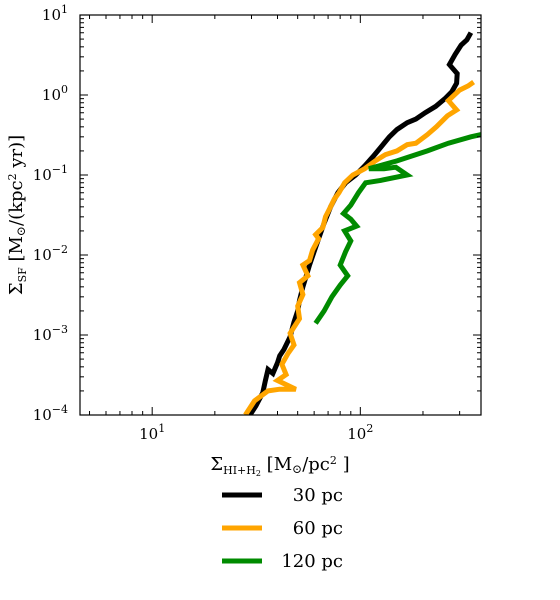  I want to click on legend-label: 120 pc, so click(312, 561).